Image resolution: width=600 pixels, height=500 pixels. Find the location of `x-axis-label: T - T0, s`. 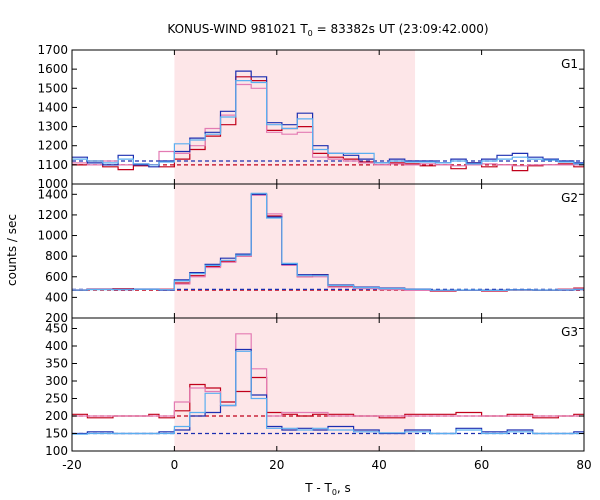

x-axis-label: T - T0, s is located at coordinates (327, 489).